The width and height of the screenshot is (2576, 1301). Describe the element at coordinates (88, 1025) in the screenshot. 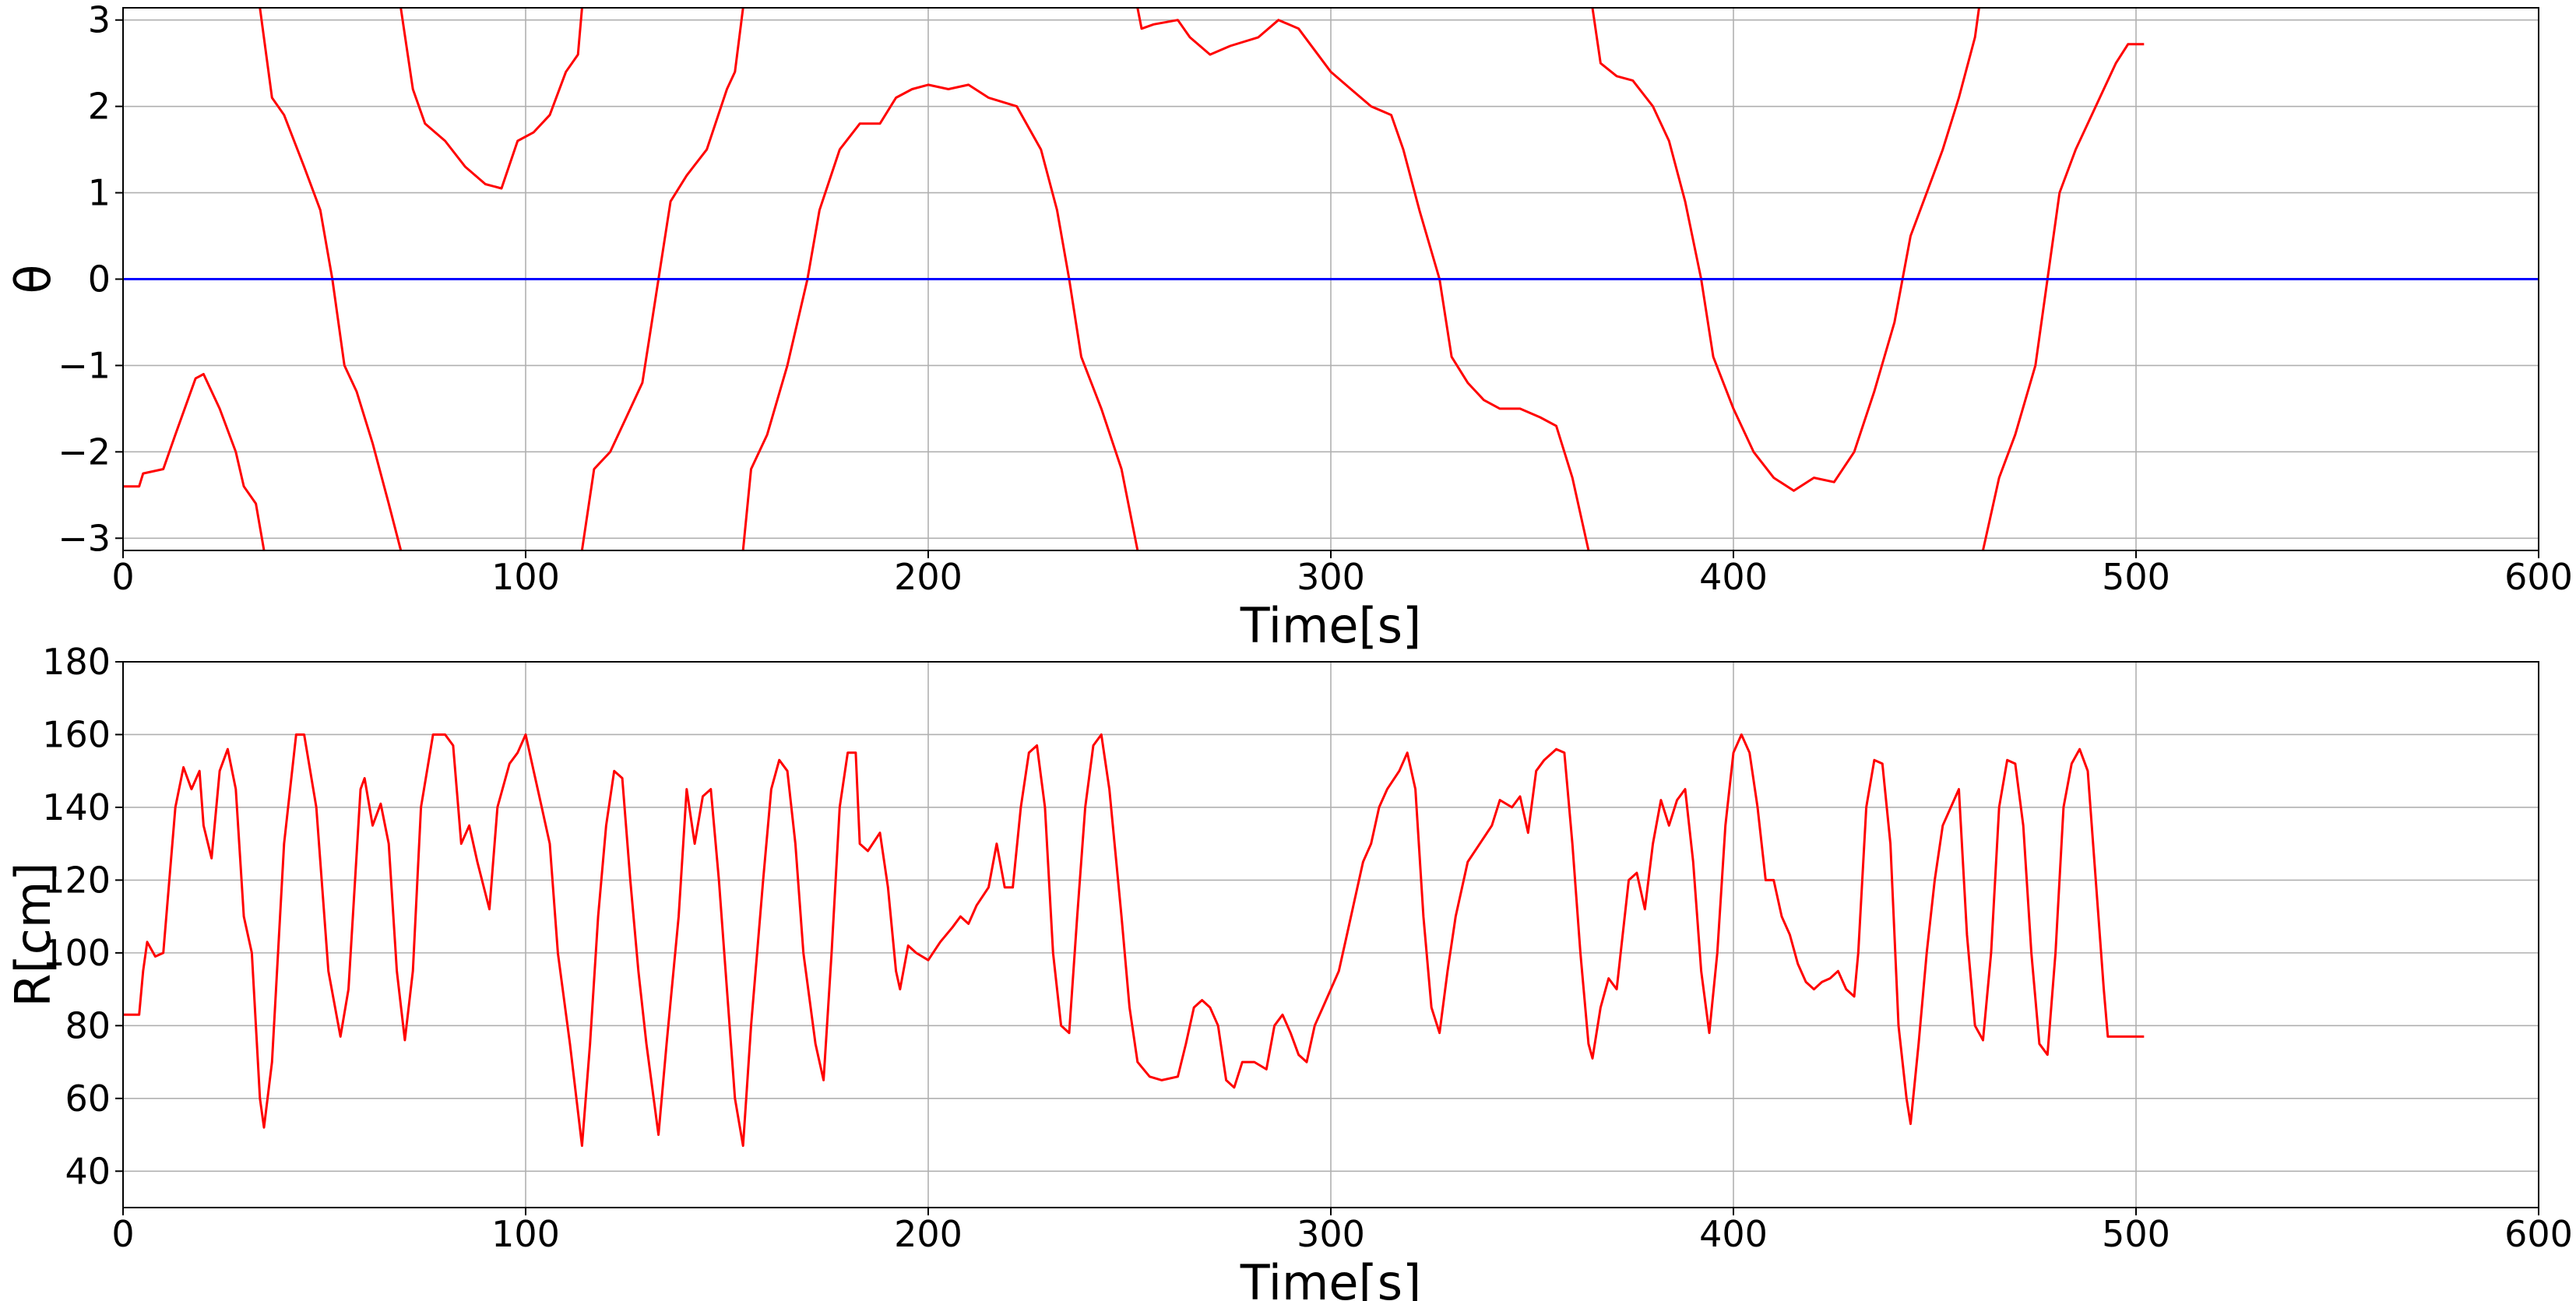

I see `y-tick-label: 80` at that location.